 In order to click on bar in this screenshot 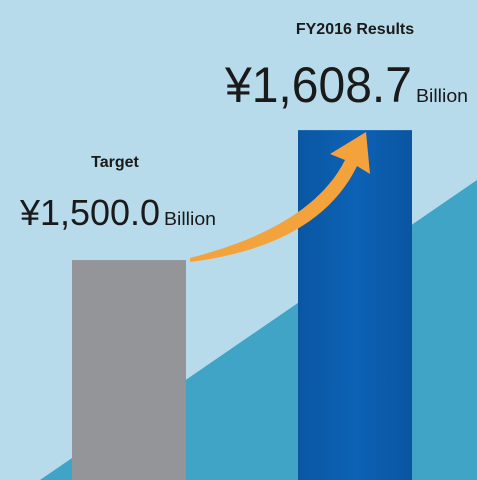, I will do `click(129, 370)`.